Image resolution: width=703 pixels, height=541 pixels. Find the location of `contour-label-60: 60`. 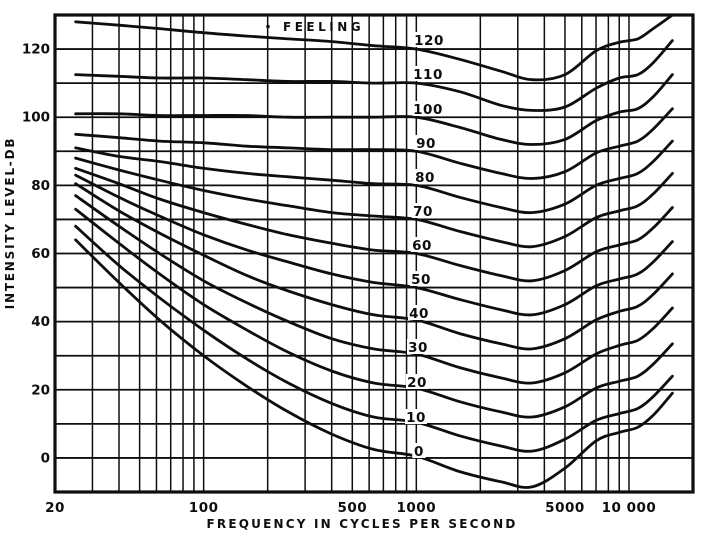

contour-label-60: 60 is located at coordinates (422, 246).